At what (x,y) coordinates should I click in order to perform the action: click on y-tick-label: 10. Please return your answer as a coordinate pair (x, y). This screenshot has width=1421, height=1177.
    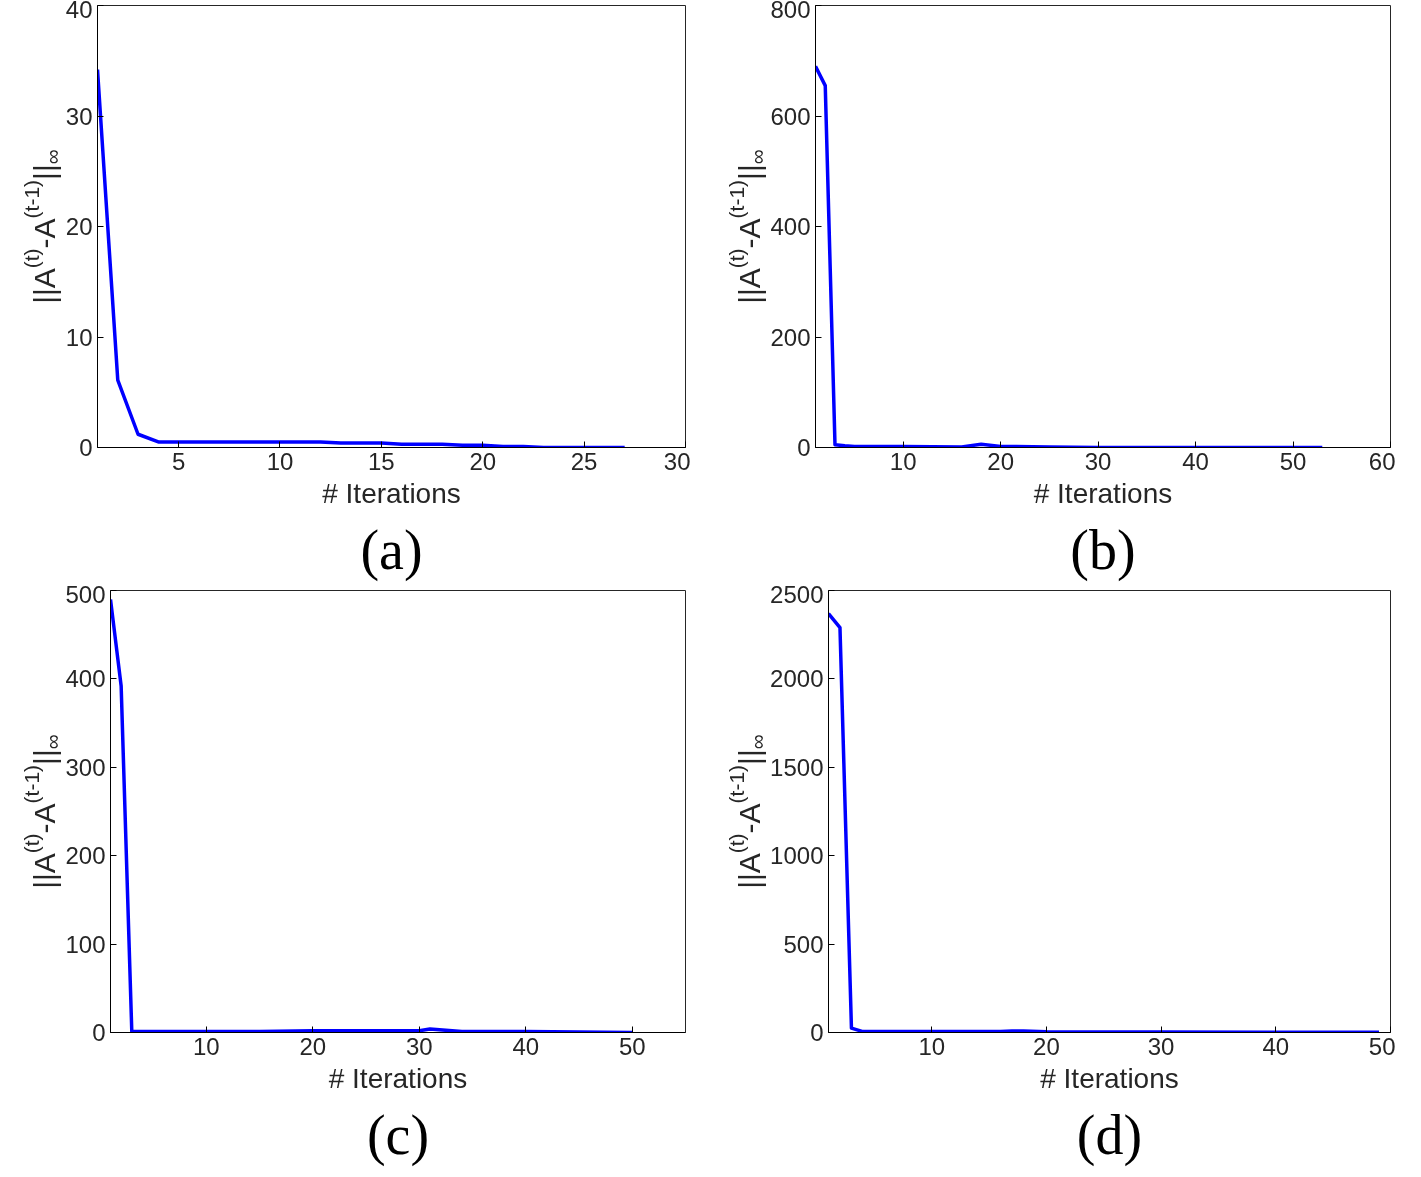
    Looking at the image, I should click on (79, 337).